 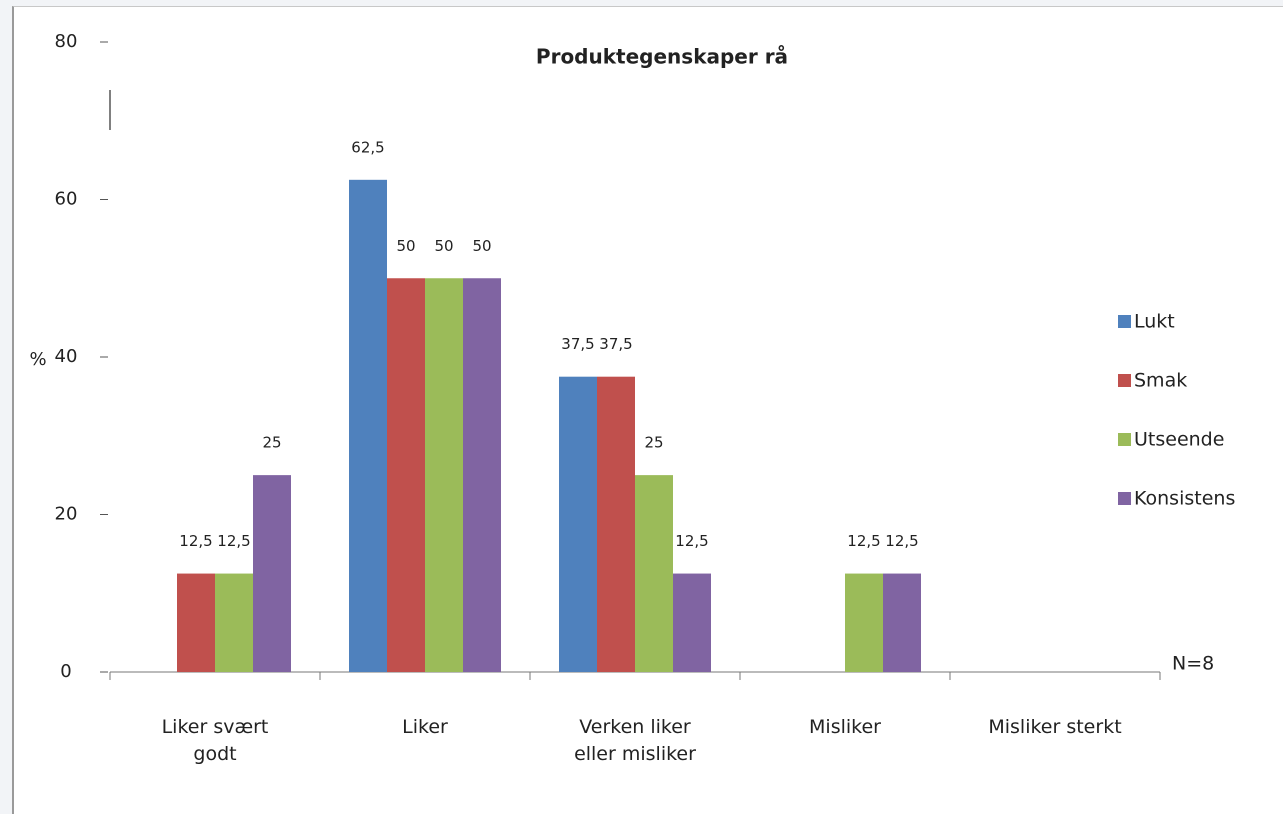 What do you see at coordinates (1154, 322) in the screenshot?
I see `legend-label: Lukt` at bounding box center [1154, 322].